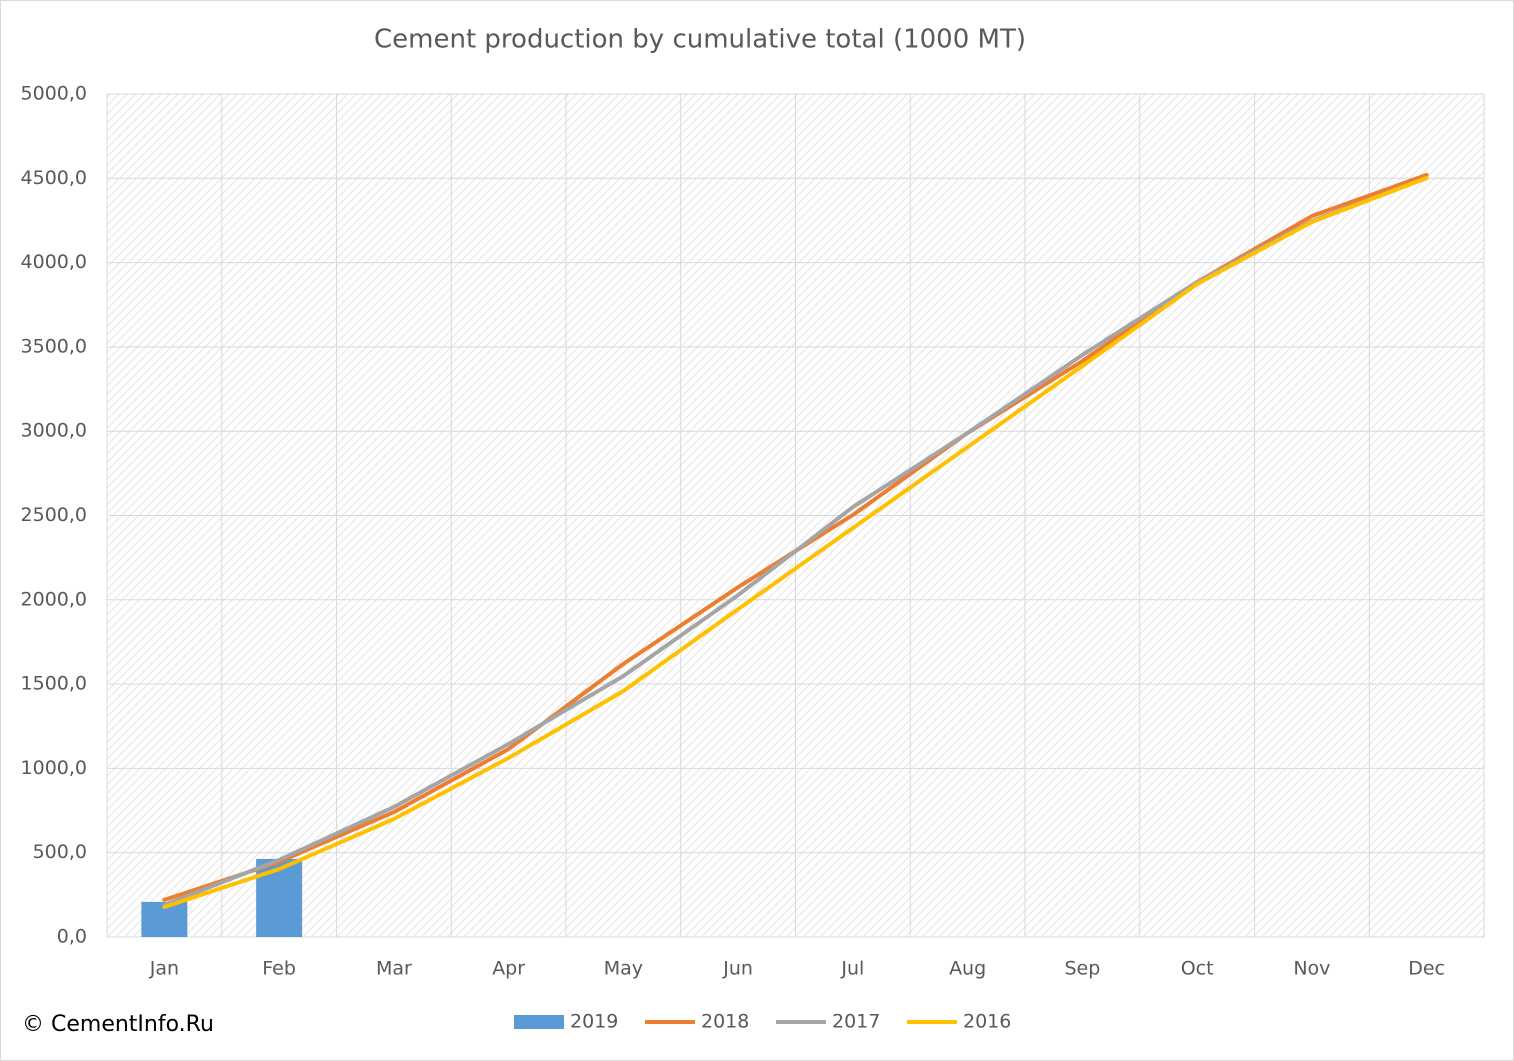 This screenshot has height=1061, width=1514. I want to click on x-tick-label: Aug, so click(967, 969).